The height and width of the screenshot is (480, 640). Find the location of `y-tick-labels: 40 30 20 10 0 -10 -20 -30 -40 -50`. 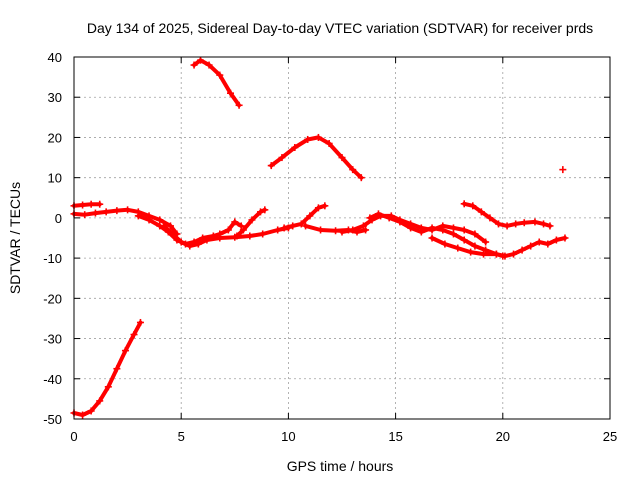

y-tick-labels: 40 30 20 10 0 -10 -20 -30 -40 -50 is located at coordinates (52, 238).